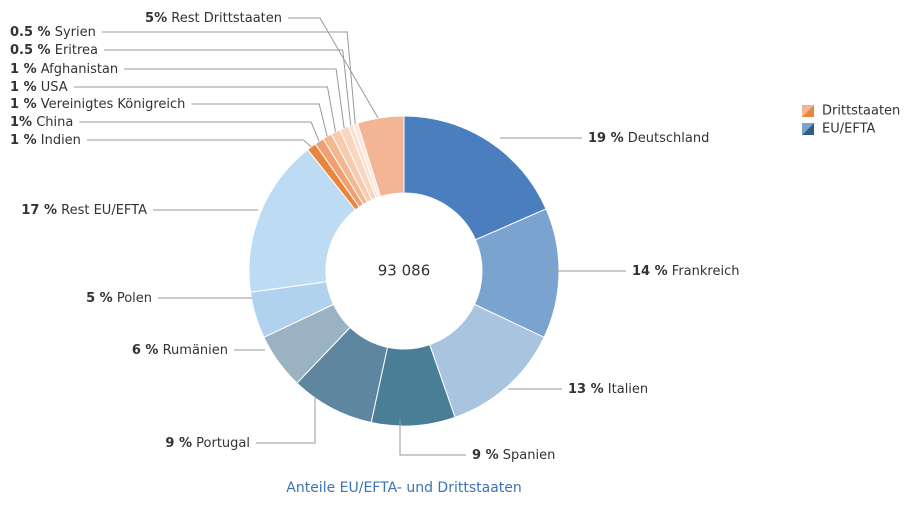  I want to click on category-label: Portugal, so click(223, 443).